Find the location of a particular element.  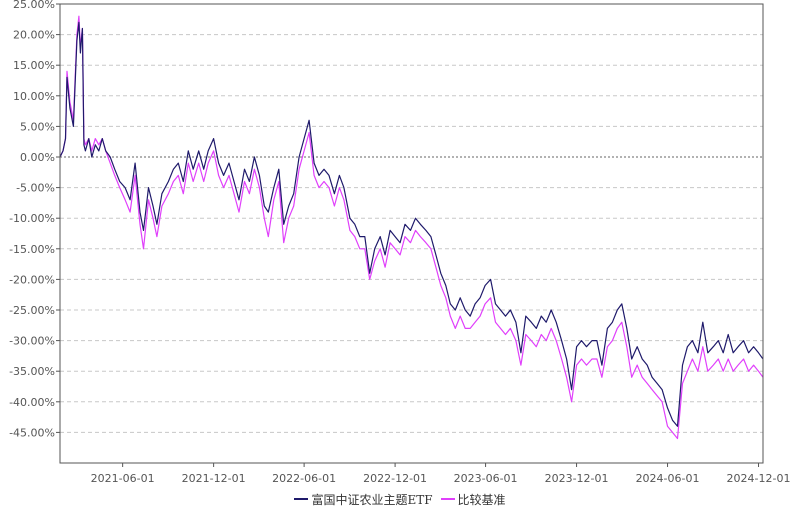

legend-swatch-benchmark is located at coordinates (447, 499).